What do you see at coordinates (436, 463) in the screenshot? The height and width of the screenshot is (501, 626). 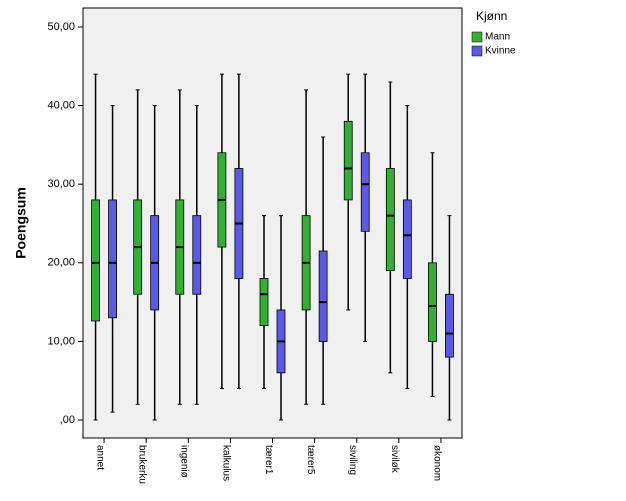 I see `x-tick-label: økonom` at bounding box center [436, 463].